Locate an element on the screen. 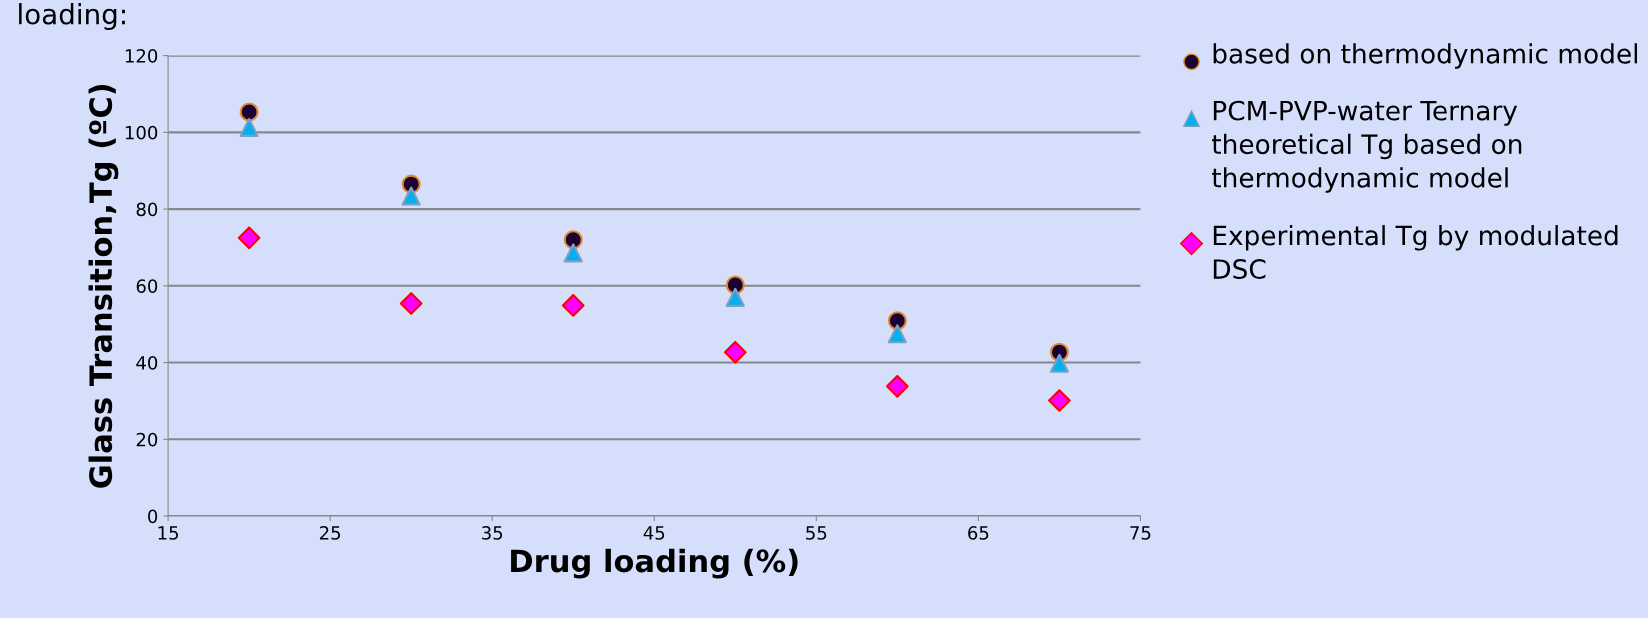 The image size is (1648, 618). legend-label: PCM-PVP-water Ternary theoretical Tg based on thermodynamic model is located at coordinates (1366, 146).